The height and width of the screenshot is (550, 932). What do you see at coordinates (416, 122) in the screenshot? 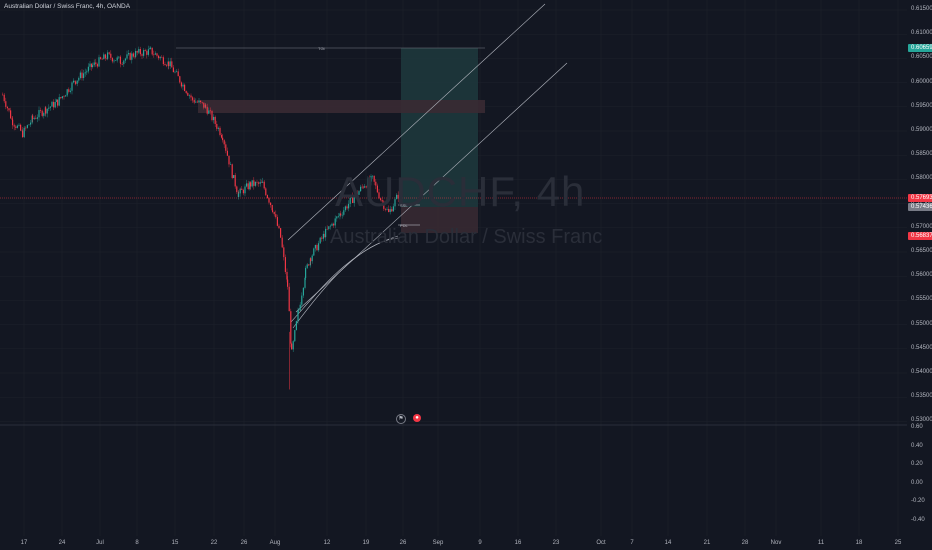
I see `channel-upper-line` at bounding box center [416, 122].